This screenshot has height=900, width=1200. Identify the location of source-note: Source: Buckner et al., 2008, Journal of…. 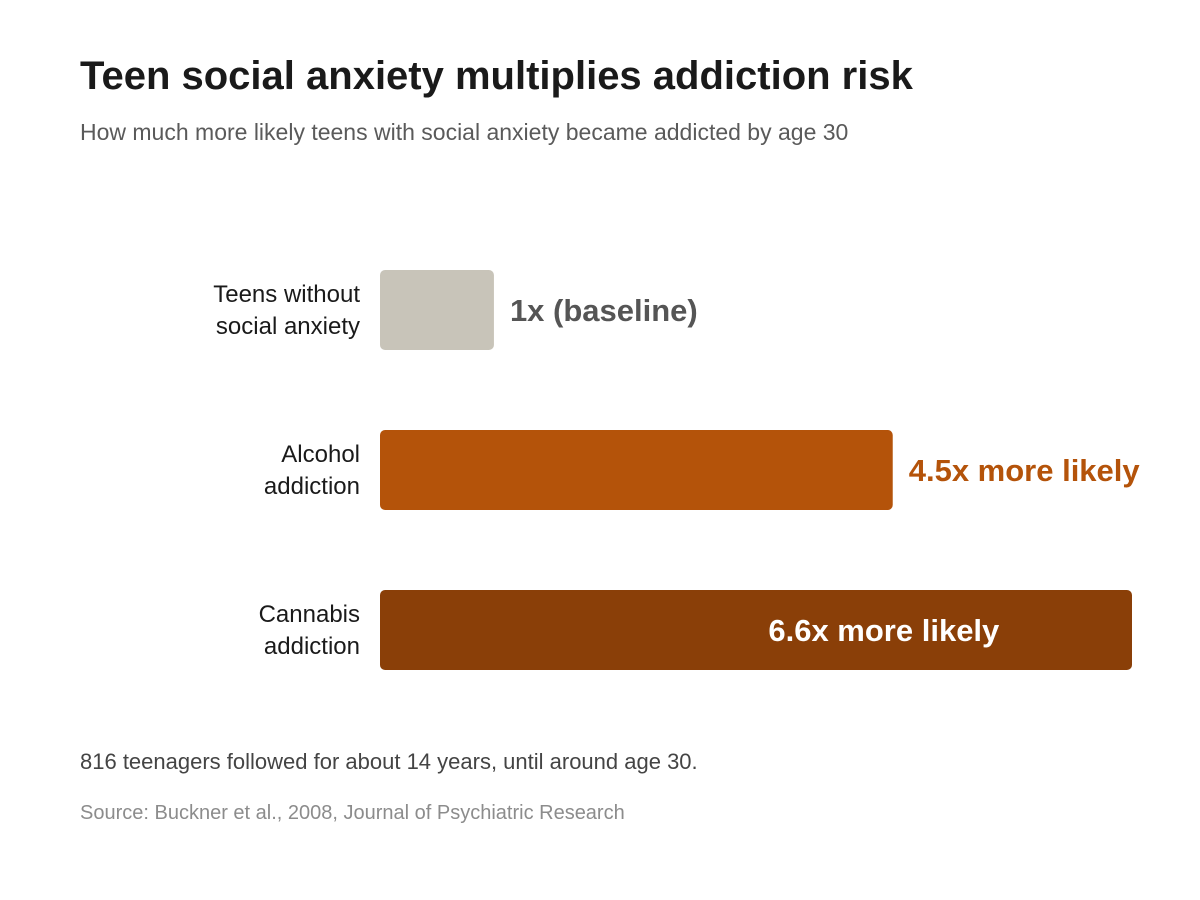
(352, 813).